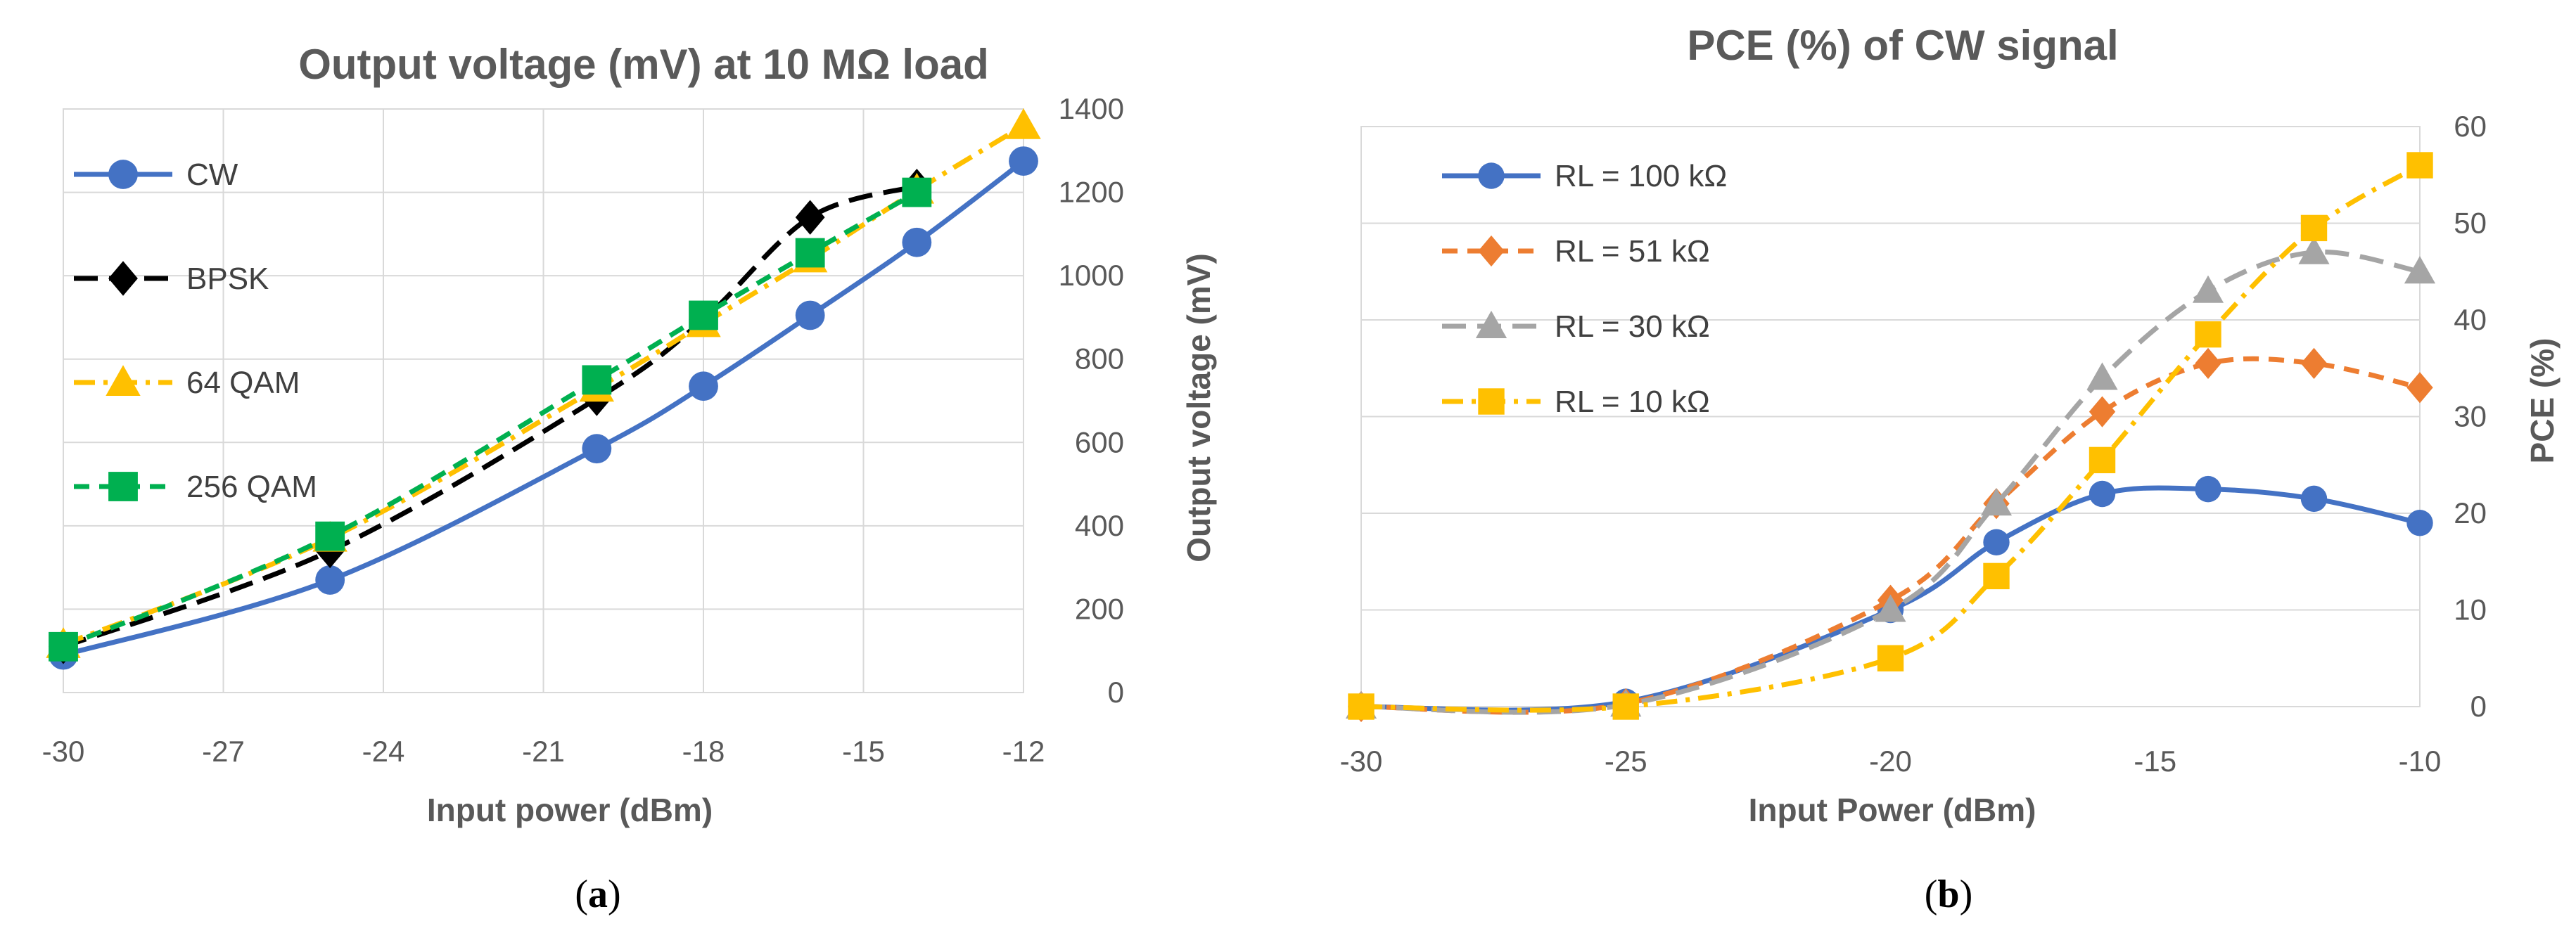 The image size is (2576, 933). I want to click on chart-b-y-axis-title: PCE (%), so click(2542, 401).